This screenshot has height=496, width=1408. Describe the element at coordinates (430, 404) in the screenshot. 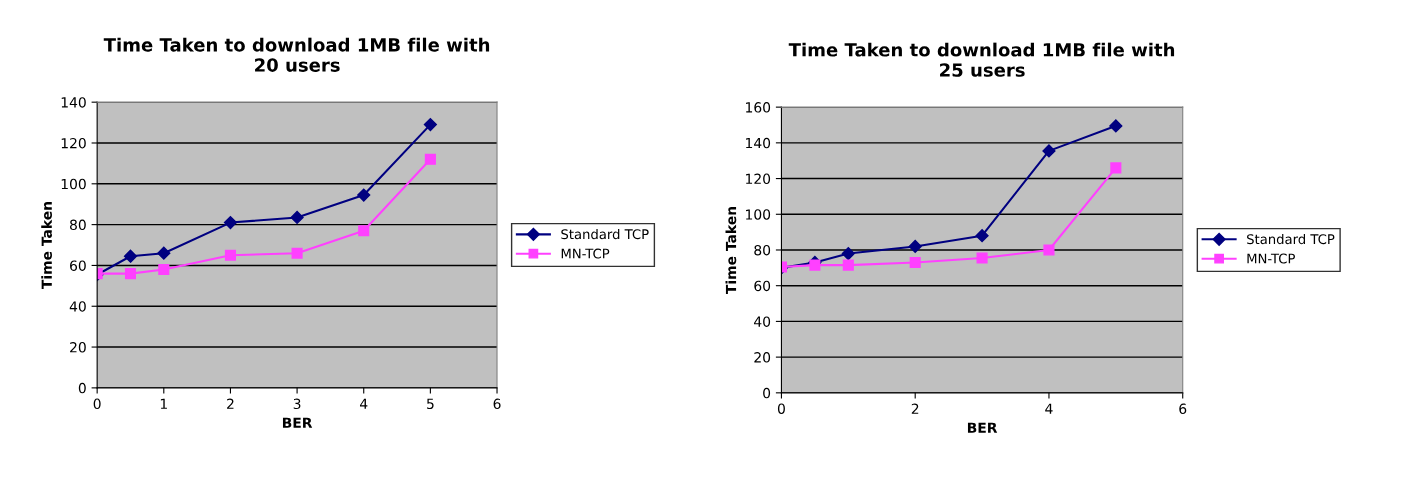

I see `x-tick-label: 5` at that location.